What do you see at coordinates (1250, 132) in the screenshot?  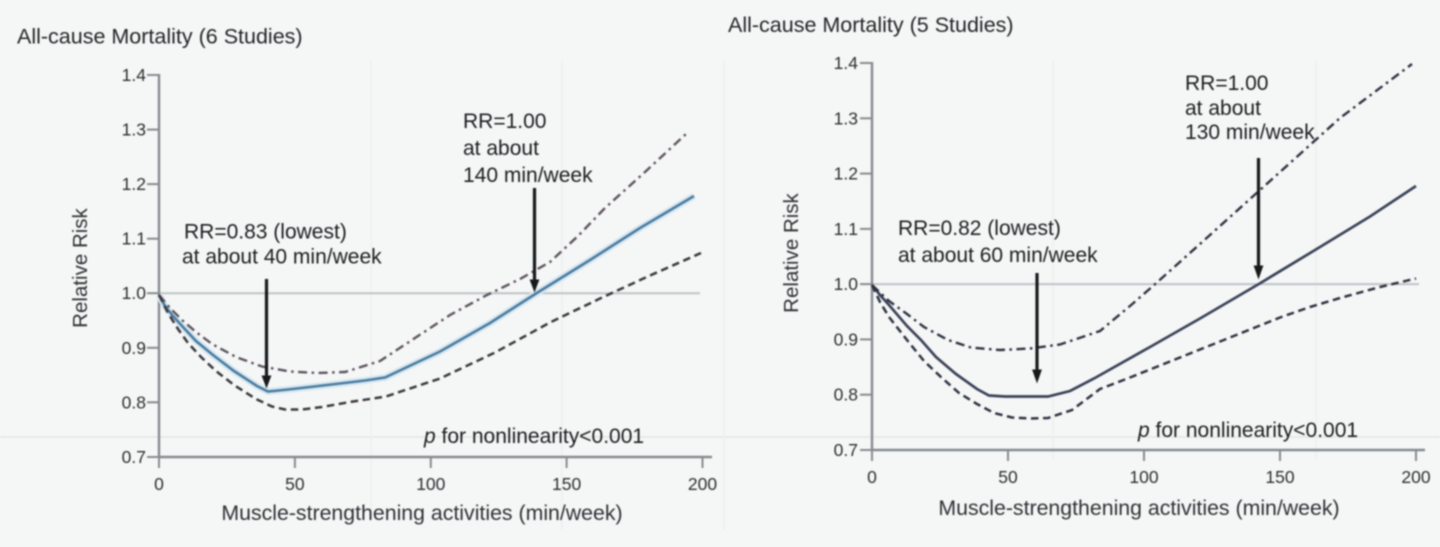 I see `svg-text: 130 min/week` at bounding box center [1250, 132].